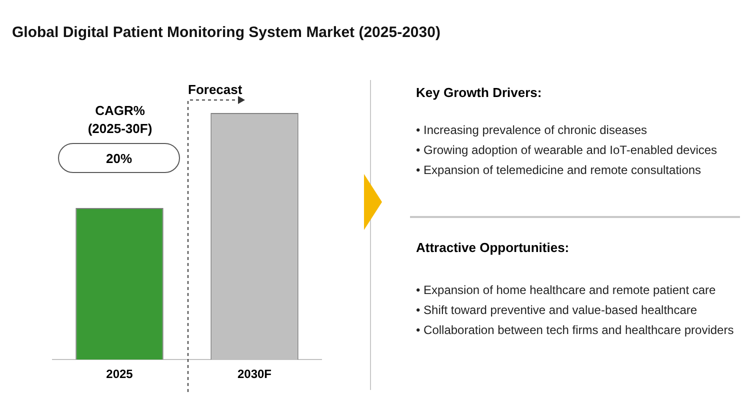  Describe the element at coordinates (226, 32) in the screenshot. I see `chart-title: Global Digital Patient Monitoring System Market (2025-2030)` at that location.